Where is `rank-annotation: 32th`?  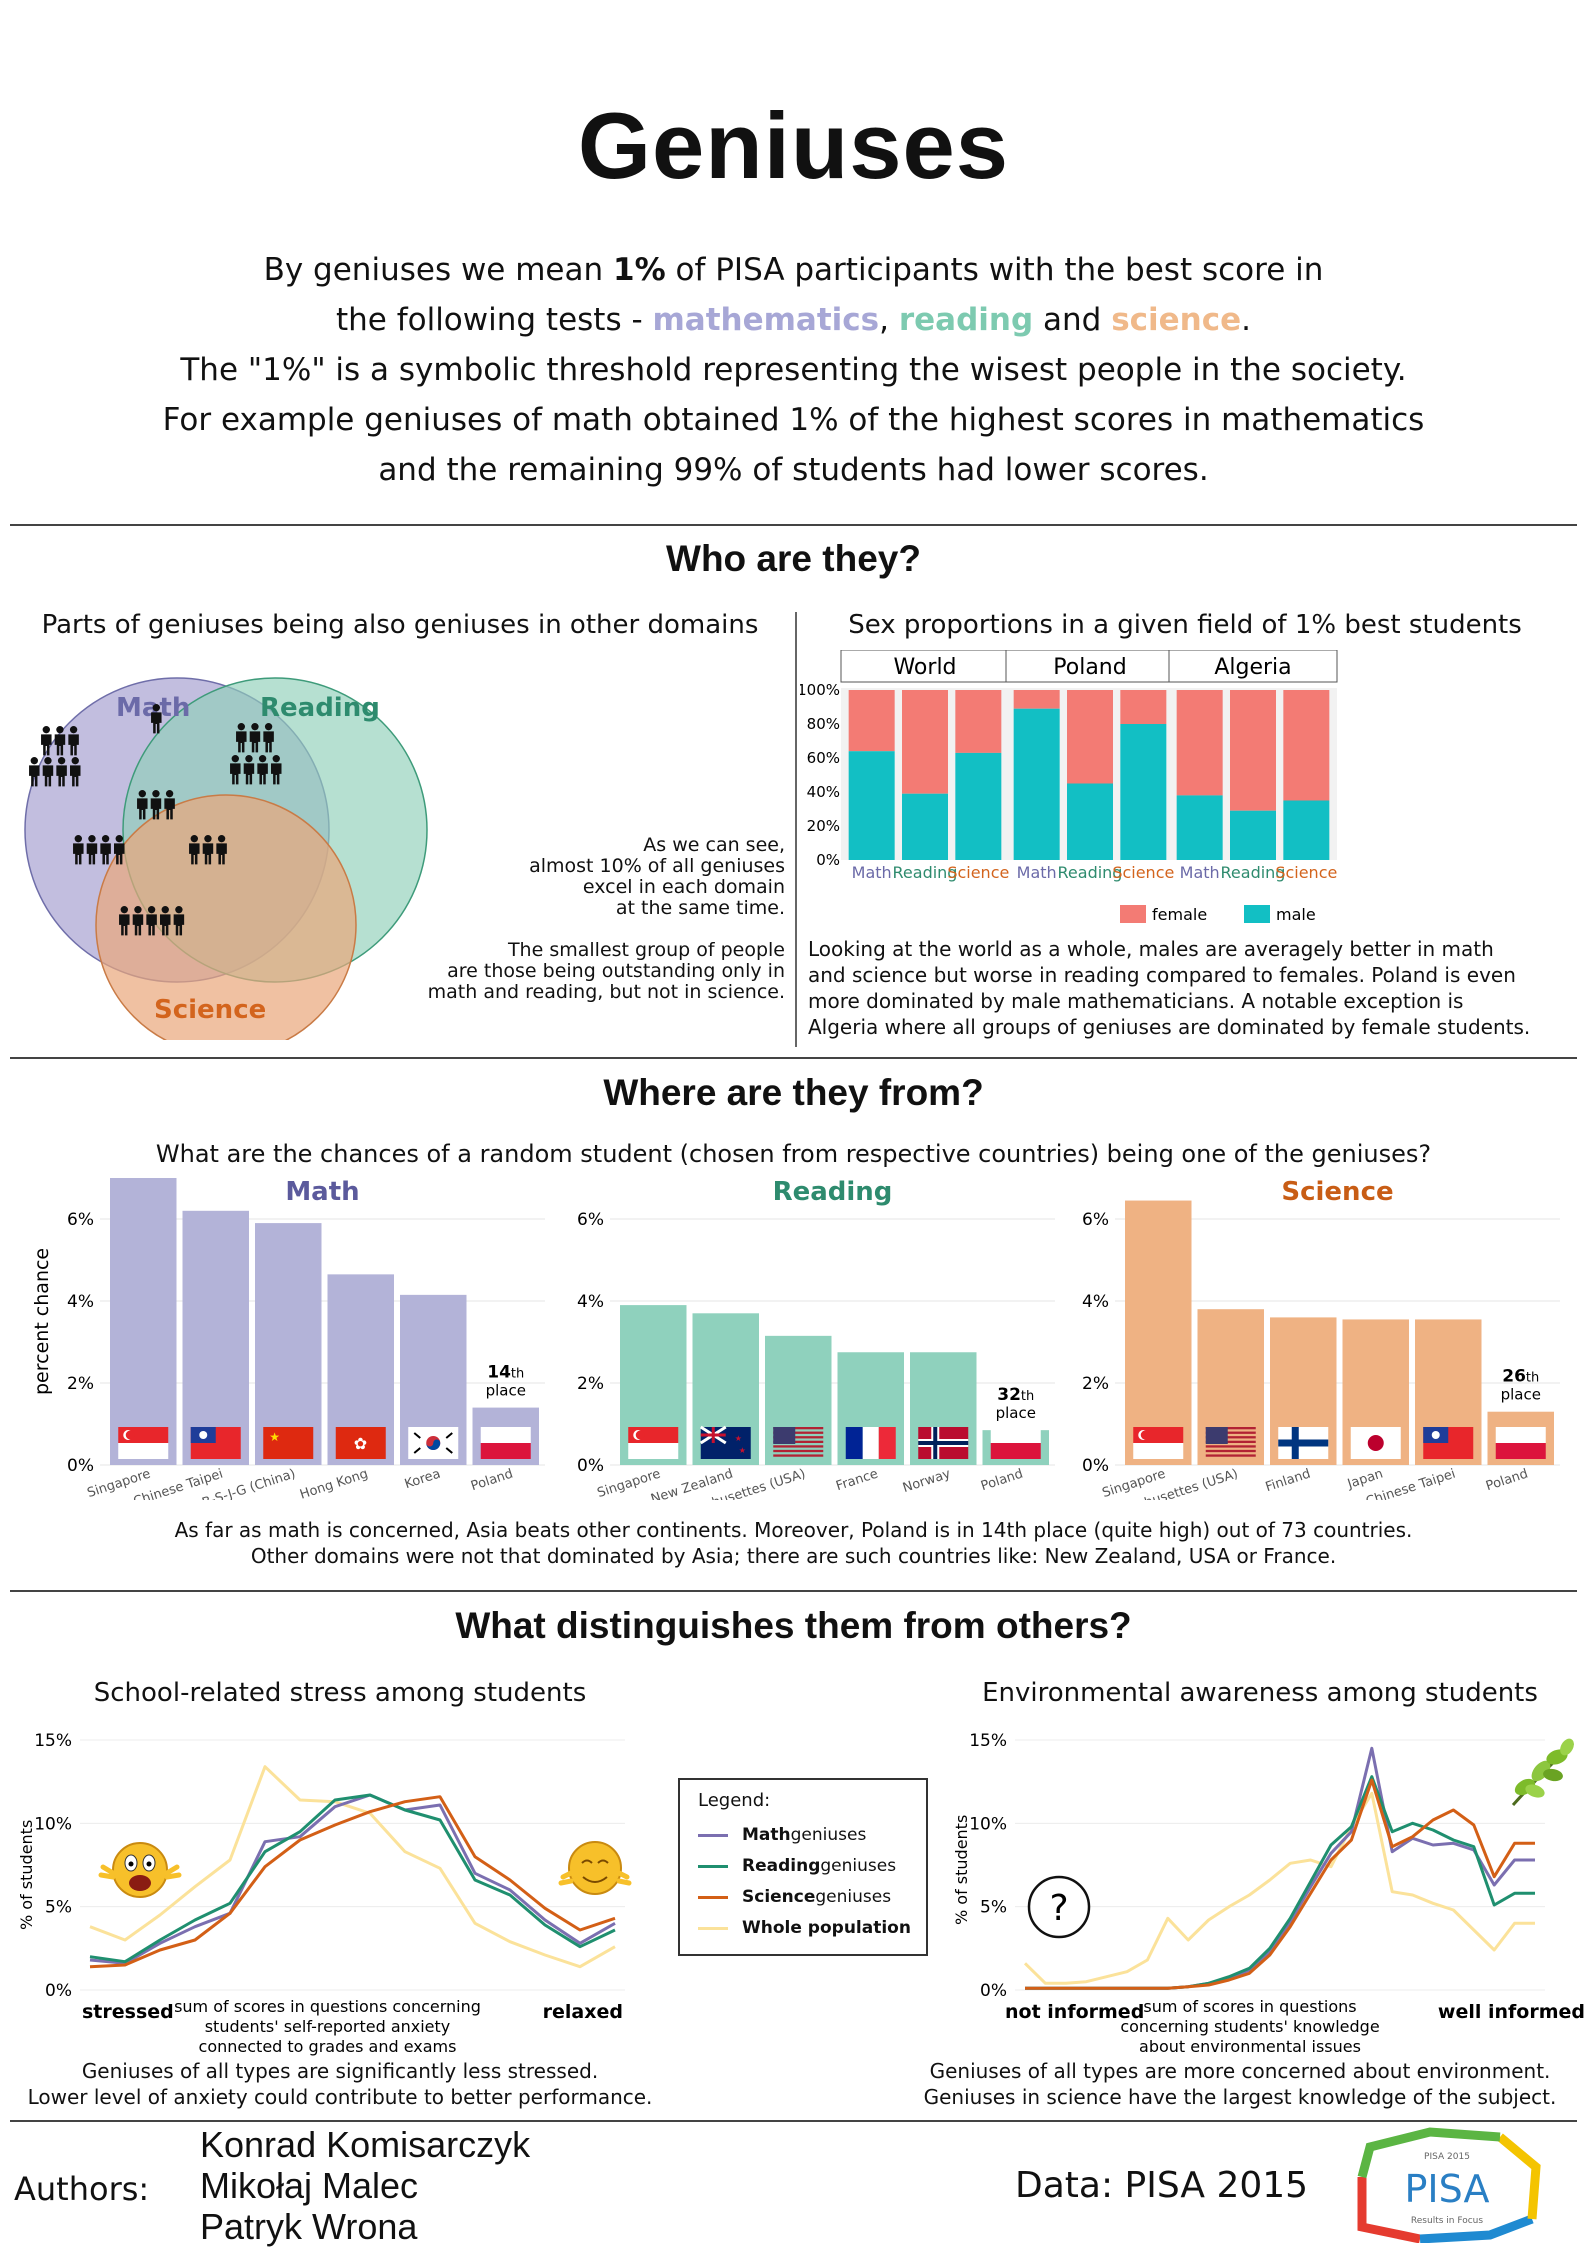
rank-annotation: 32th is located at coordinates (1015, 1395).